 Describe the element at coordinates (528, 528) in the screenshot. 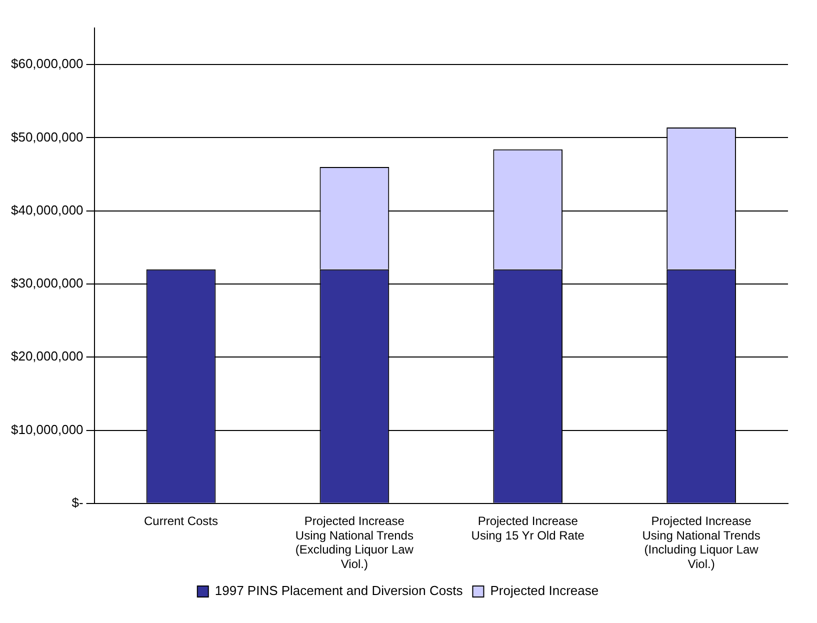

I see `x-tick-label: Projected Increase Using 15 Yr Old Rate` at that location.